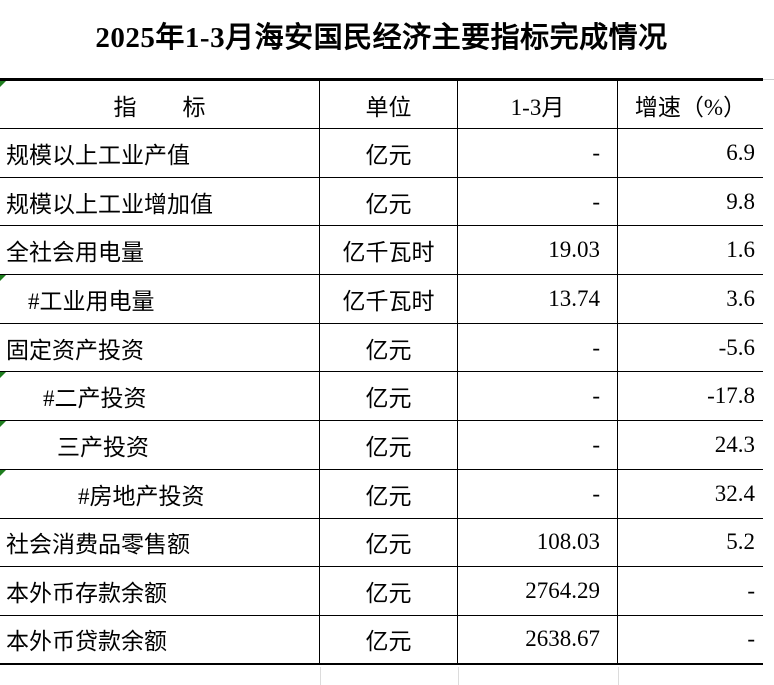  I want to click on indicator-cell: #房地产投资, so click(160, 494).